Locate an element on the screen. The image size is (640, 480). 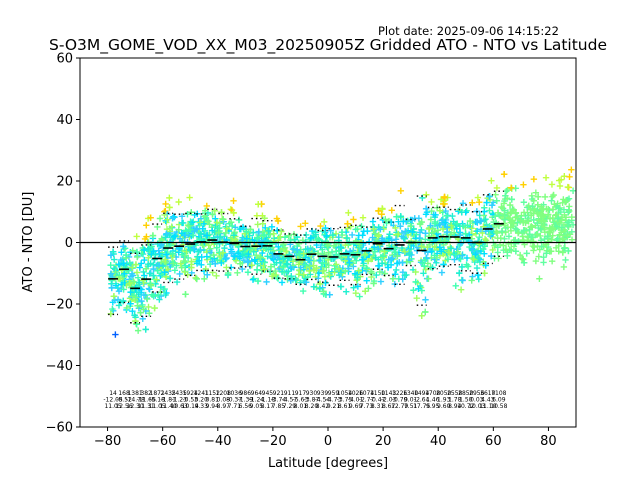
bin-stat-label: 12.30 is located at coordinates (135, 406).